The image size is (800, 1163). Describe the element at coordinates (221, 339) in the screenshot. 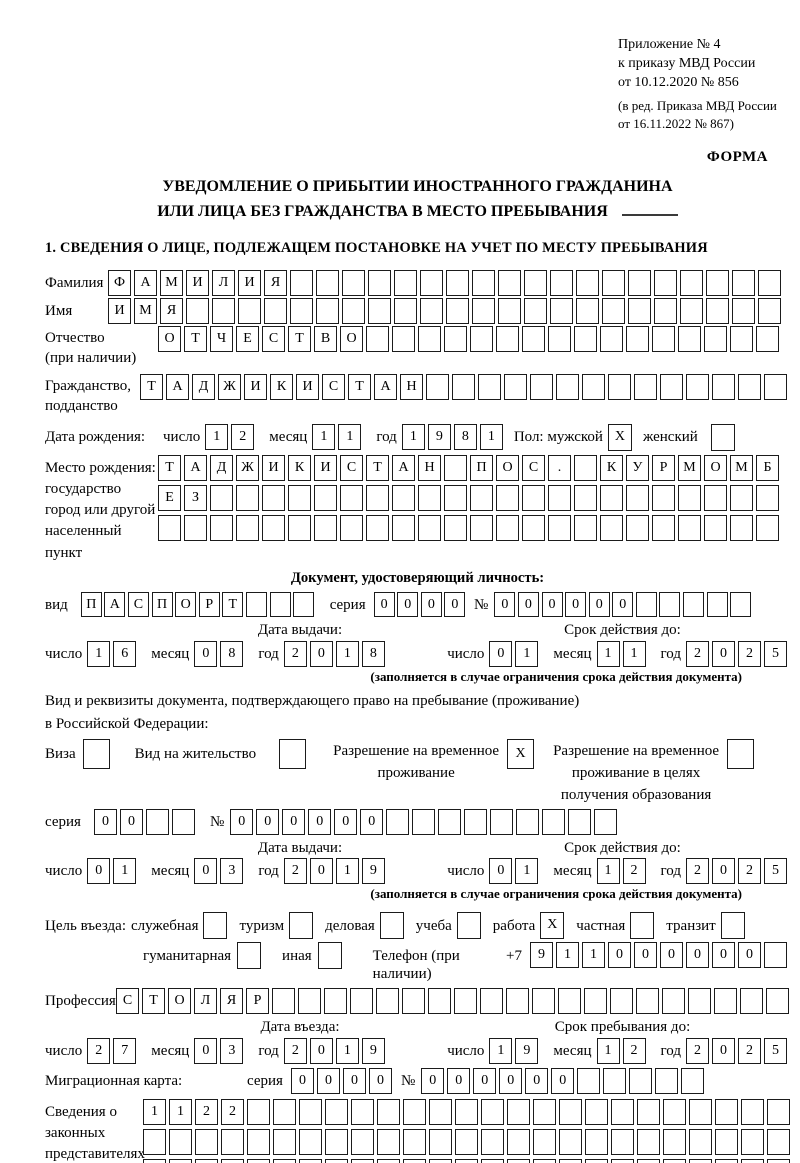

I see `char-box: Ч` at that location.